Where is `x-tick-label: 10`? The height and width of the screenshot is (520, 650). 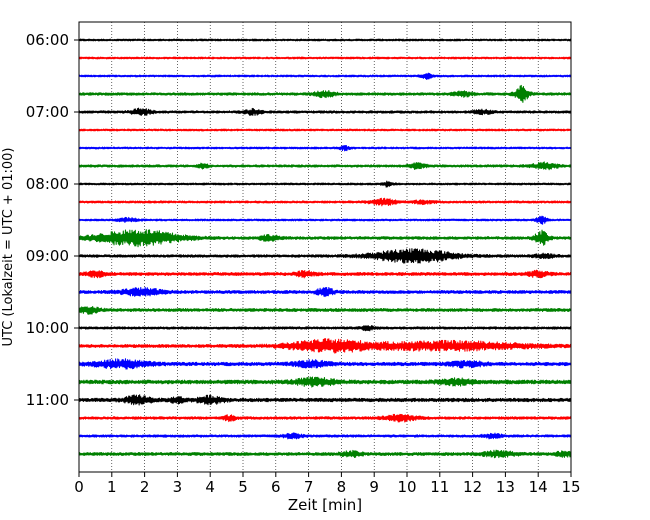 x-tick-label: 10 is located at coordinates (406, 487).